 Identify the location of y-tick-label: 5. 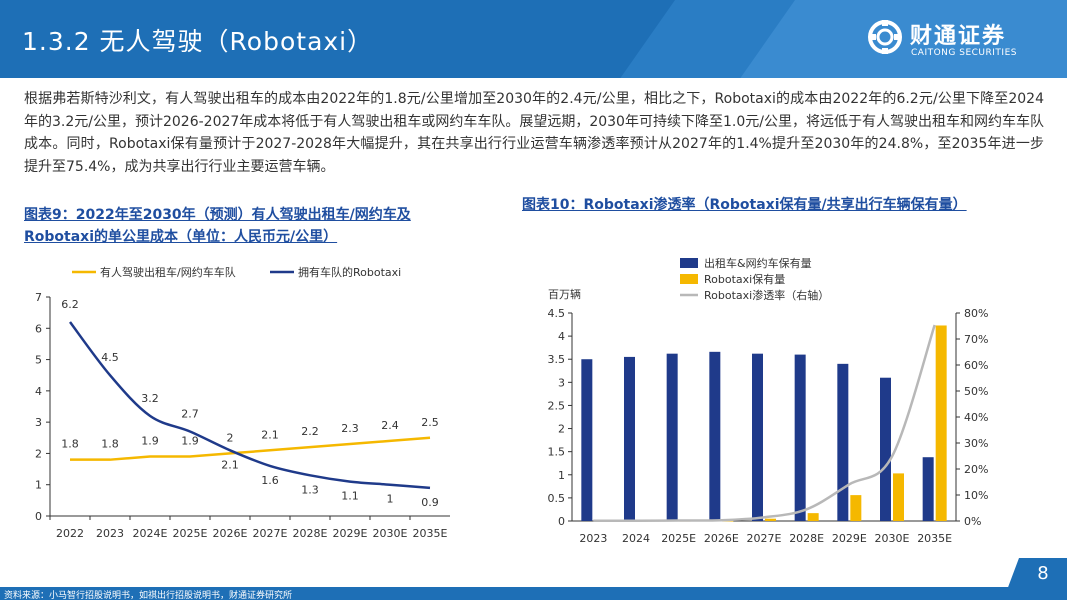
(38, 360).